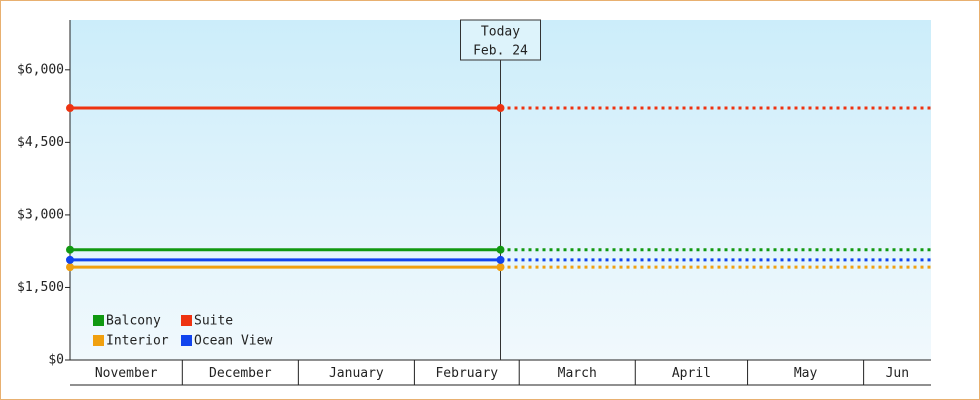 This screenshot has height=400, width=980. I want to click on x-tick-label: May, so click(806, 373).